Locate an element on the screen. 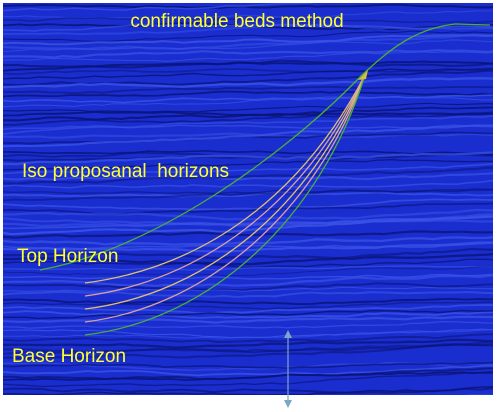 The image size is (498, 412). base-label: Base Horizon is located at coordinates (69, 356).